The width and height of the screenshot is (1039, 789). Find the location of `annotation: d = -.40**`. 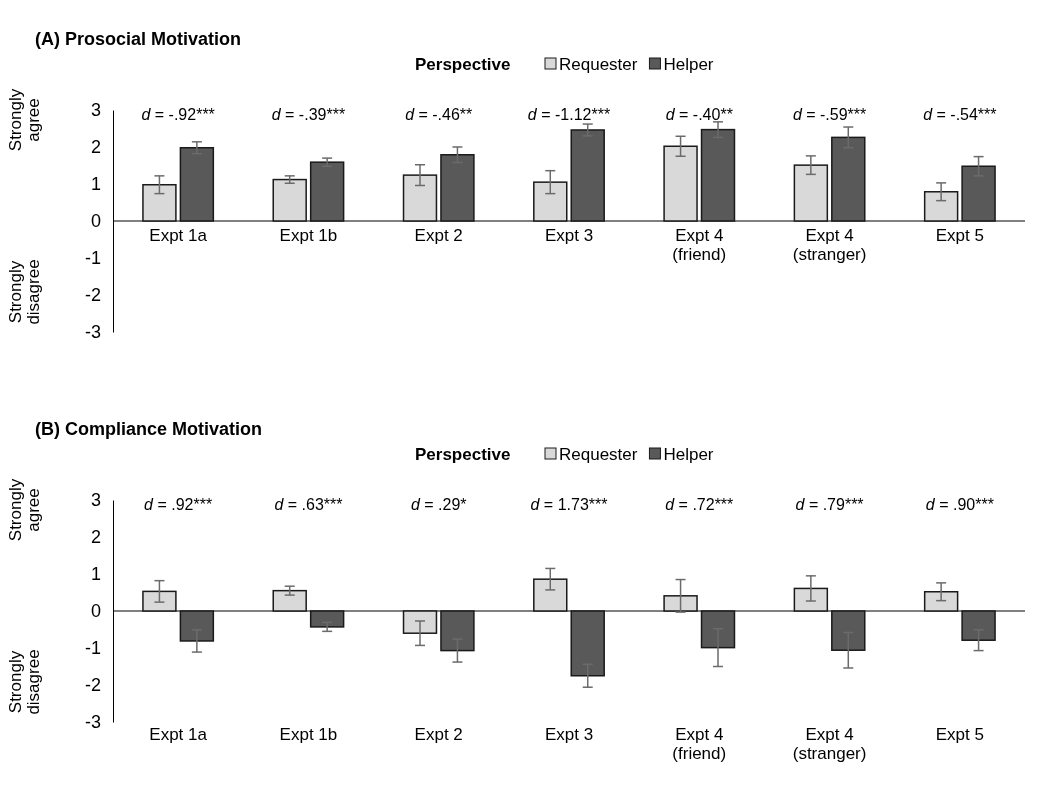

annotation: d = -.40** is located at coordinates (699, 114).